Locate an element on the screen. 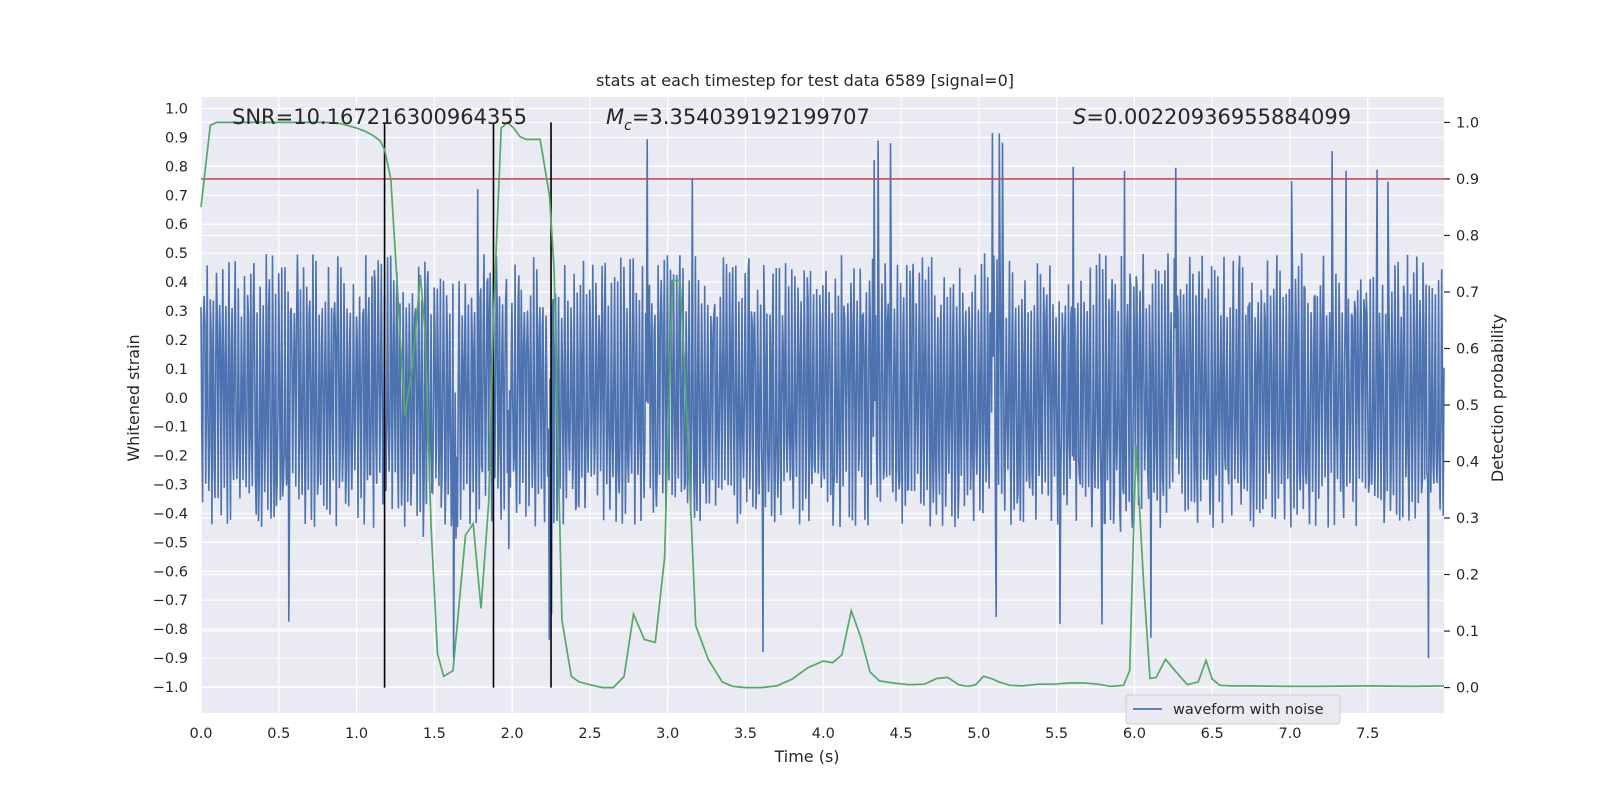  y-right-tick-label: 0.9 is located at coordinates (1467, 180).